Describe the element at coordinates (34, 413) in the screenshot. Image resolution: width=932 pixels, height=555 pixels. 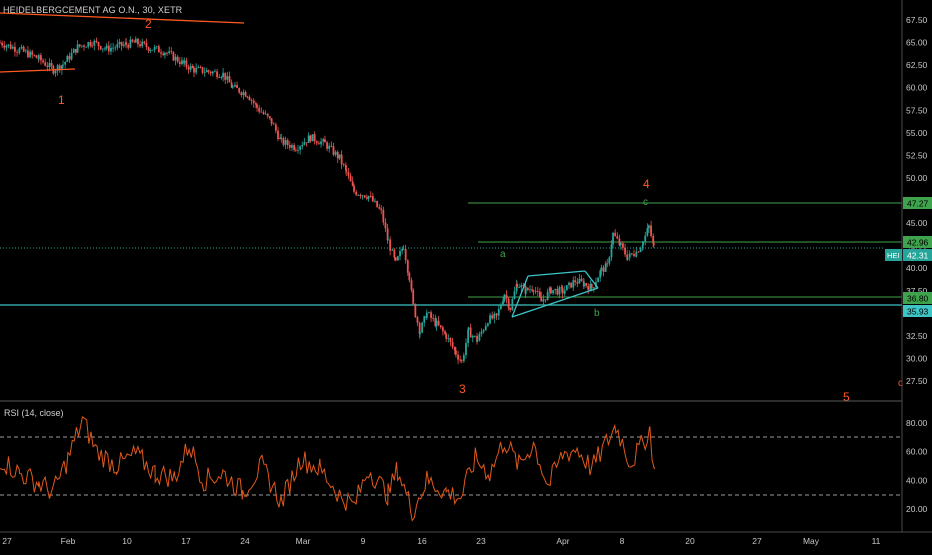
I see `rsi-indicator-label: RSI (14, close)` at that location.